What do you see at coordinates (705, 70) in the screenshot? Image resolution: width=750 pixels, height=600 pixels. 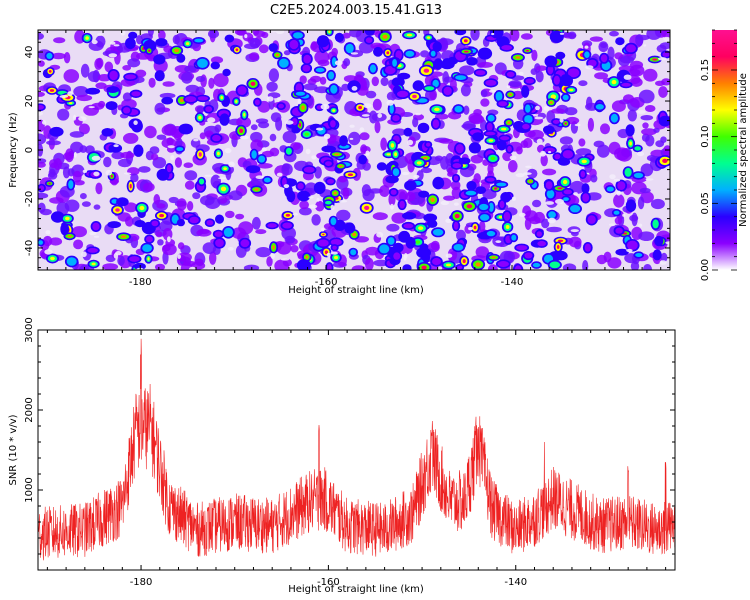 I see `colorbar-tick-label: 0.15` at bounding box center [705, 70].